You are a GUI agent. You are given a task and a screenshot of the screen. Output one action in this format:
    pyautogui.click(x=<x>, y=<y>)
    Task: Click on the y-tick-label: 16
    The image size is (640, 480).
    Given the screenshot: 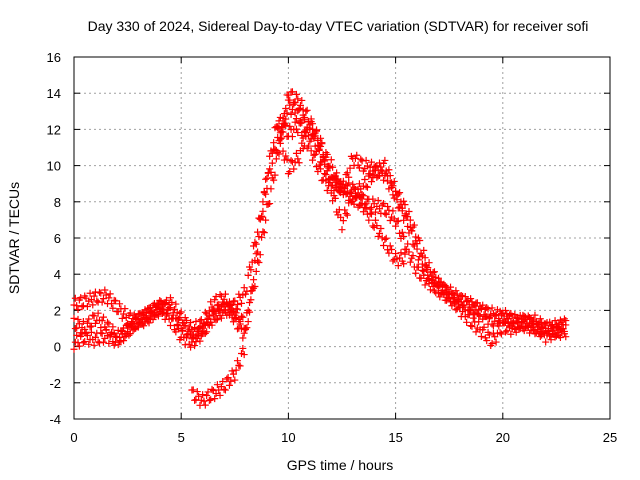 What is the action you would take?
    pyautogui.click(x=54, y=57)
    